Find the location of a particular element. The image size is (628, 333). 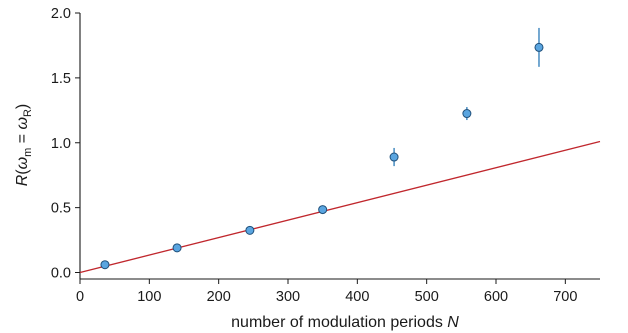

x-tick-label: 600 is located at coordinates (496, 297).